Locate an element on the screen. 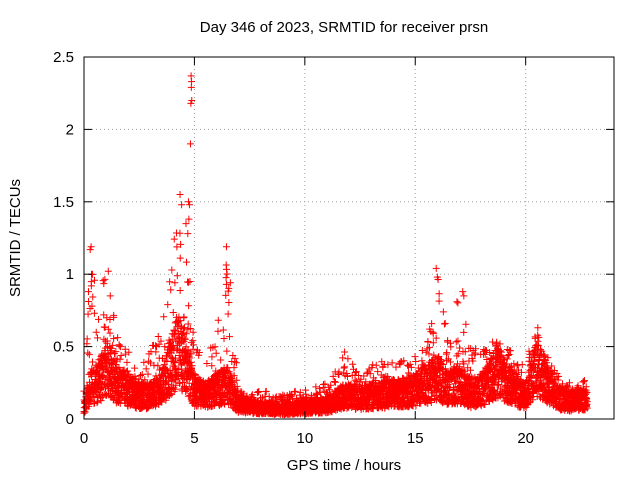 This screenshot has width=640, height=480. x-tick-label: 0 is located at coordinates (84, 438).